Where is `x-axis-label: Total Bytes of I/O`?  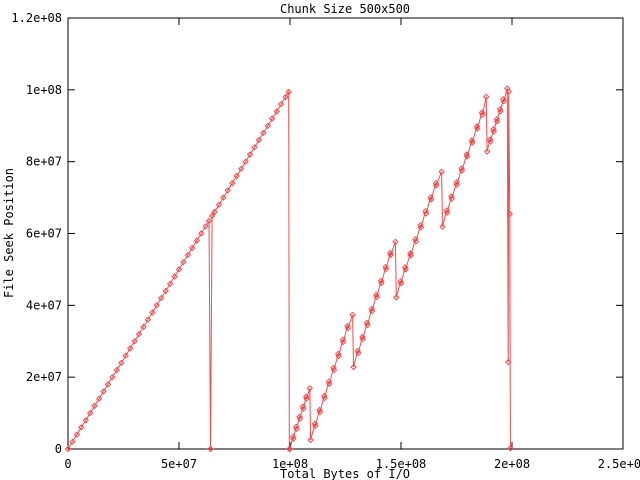
x-axis-label: Total Bytes of I/O is located at coordinates (345, 473).